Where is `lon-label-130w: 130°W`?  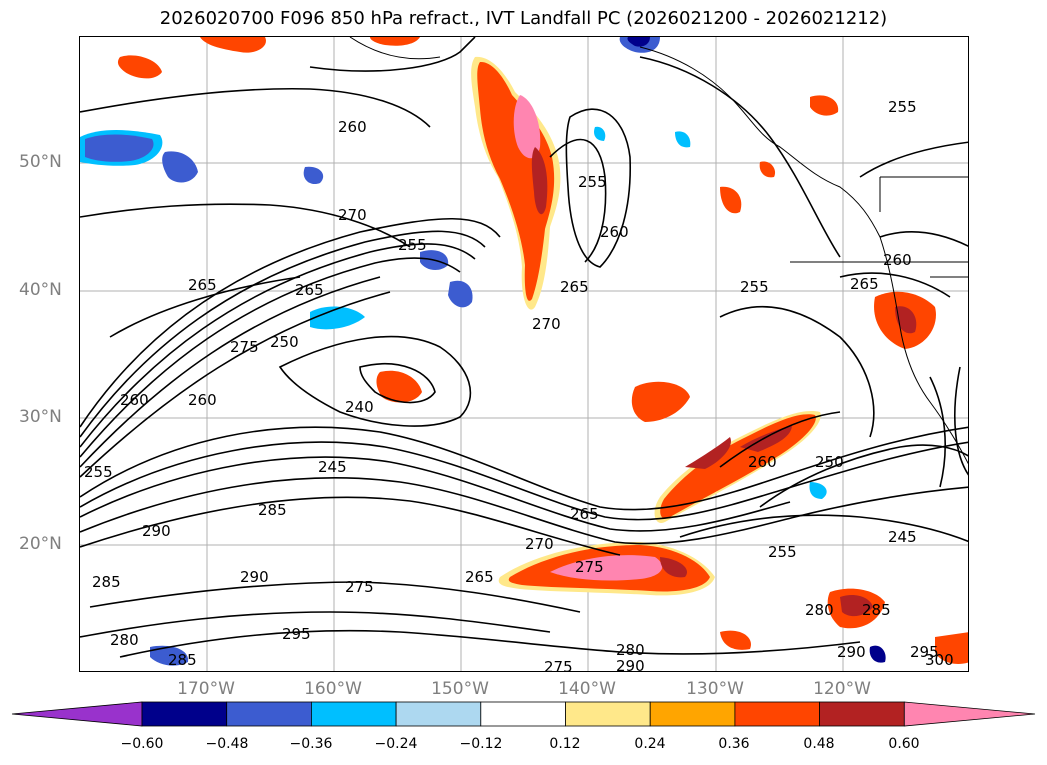
lon-label-130w: 130°W is located at coordinates (715, 689).